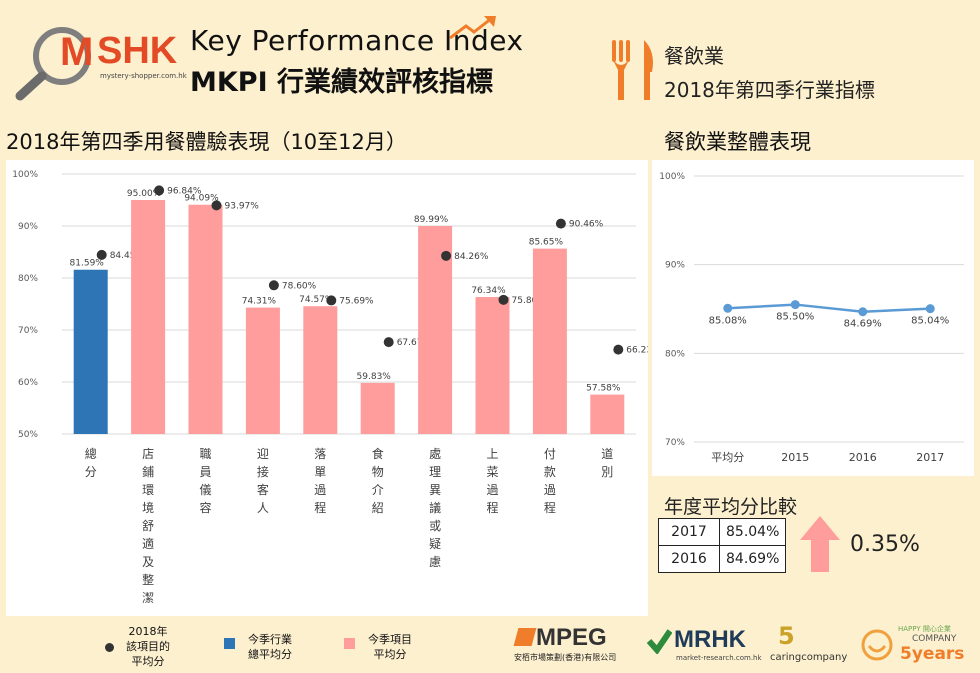 Image resolution: width=980 pixels, height=673 pixels. What do you see at coordinates (316, 300) in the screenshot?
I see `bar-value-label: 74.57%` at bounding box center [316, 300].